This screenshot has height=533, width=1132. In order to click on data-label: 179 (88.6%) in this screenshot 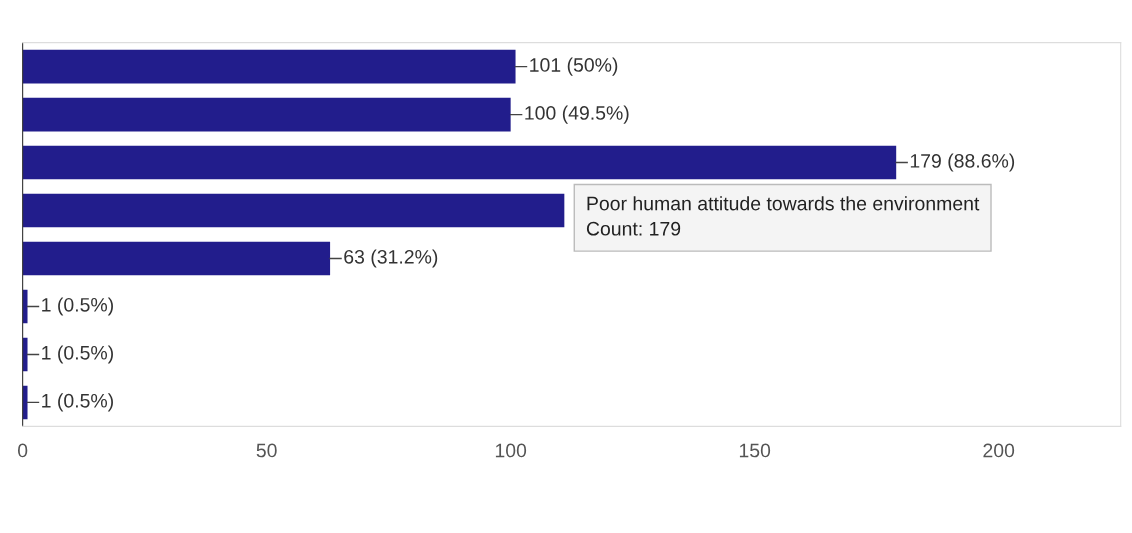, I will do `click(962, 162)`.